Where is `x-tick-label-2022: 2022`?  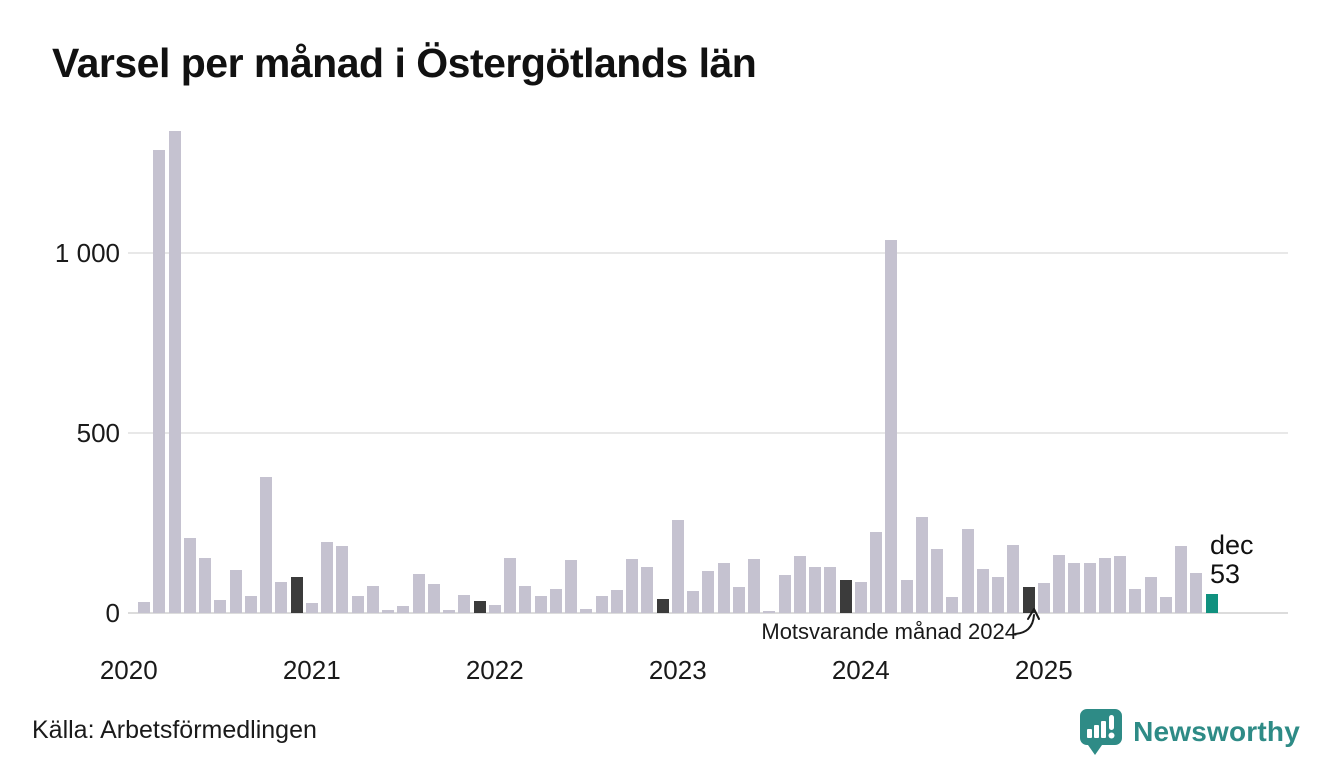 x-tick-label-2022: 2022 is located at coordinates (494, 670).